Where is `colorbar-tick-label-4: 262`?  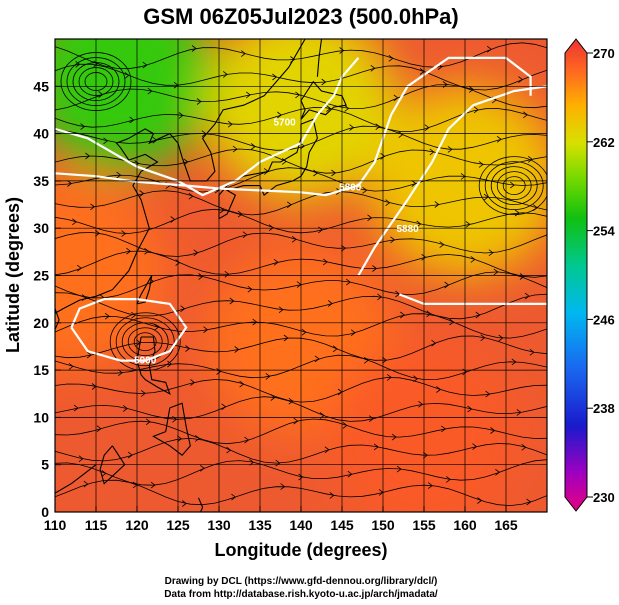 colorbar-tick-label-4: 262 is located at coordinates (604, 142).